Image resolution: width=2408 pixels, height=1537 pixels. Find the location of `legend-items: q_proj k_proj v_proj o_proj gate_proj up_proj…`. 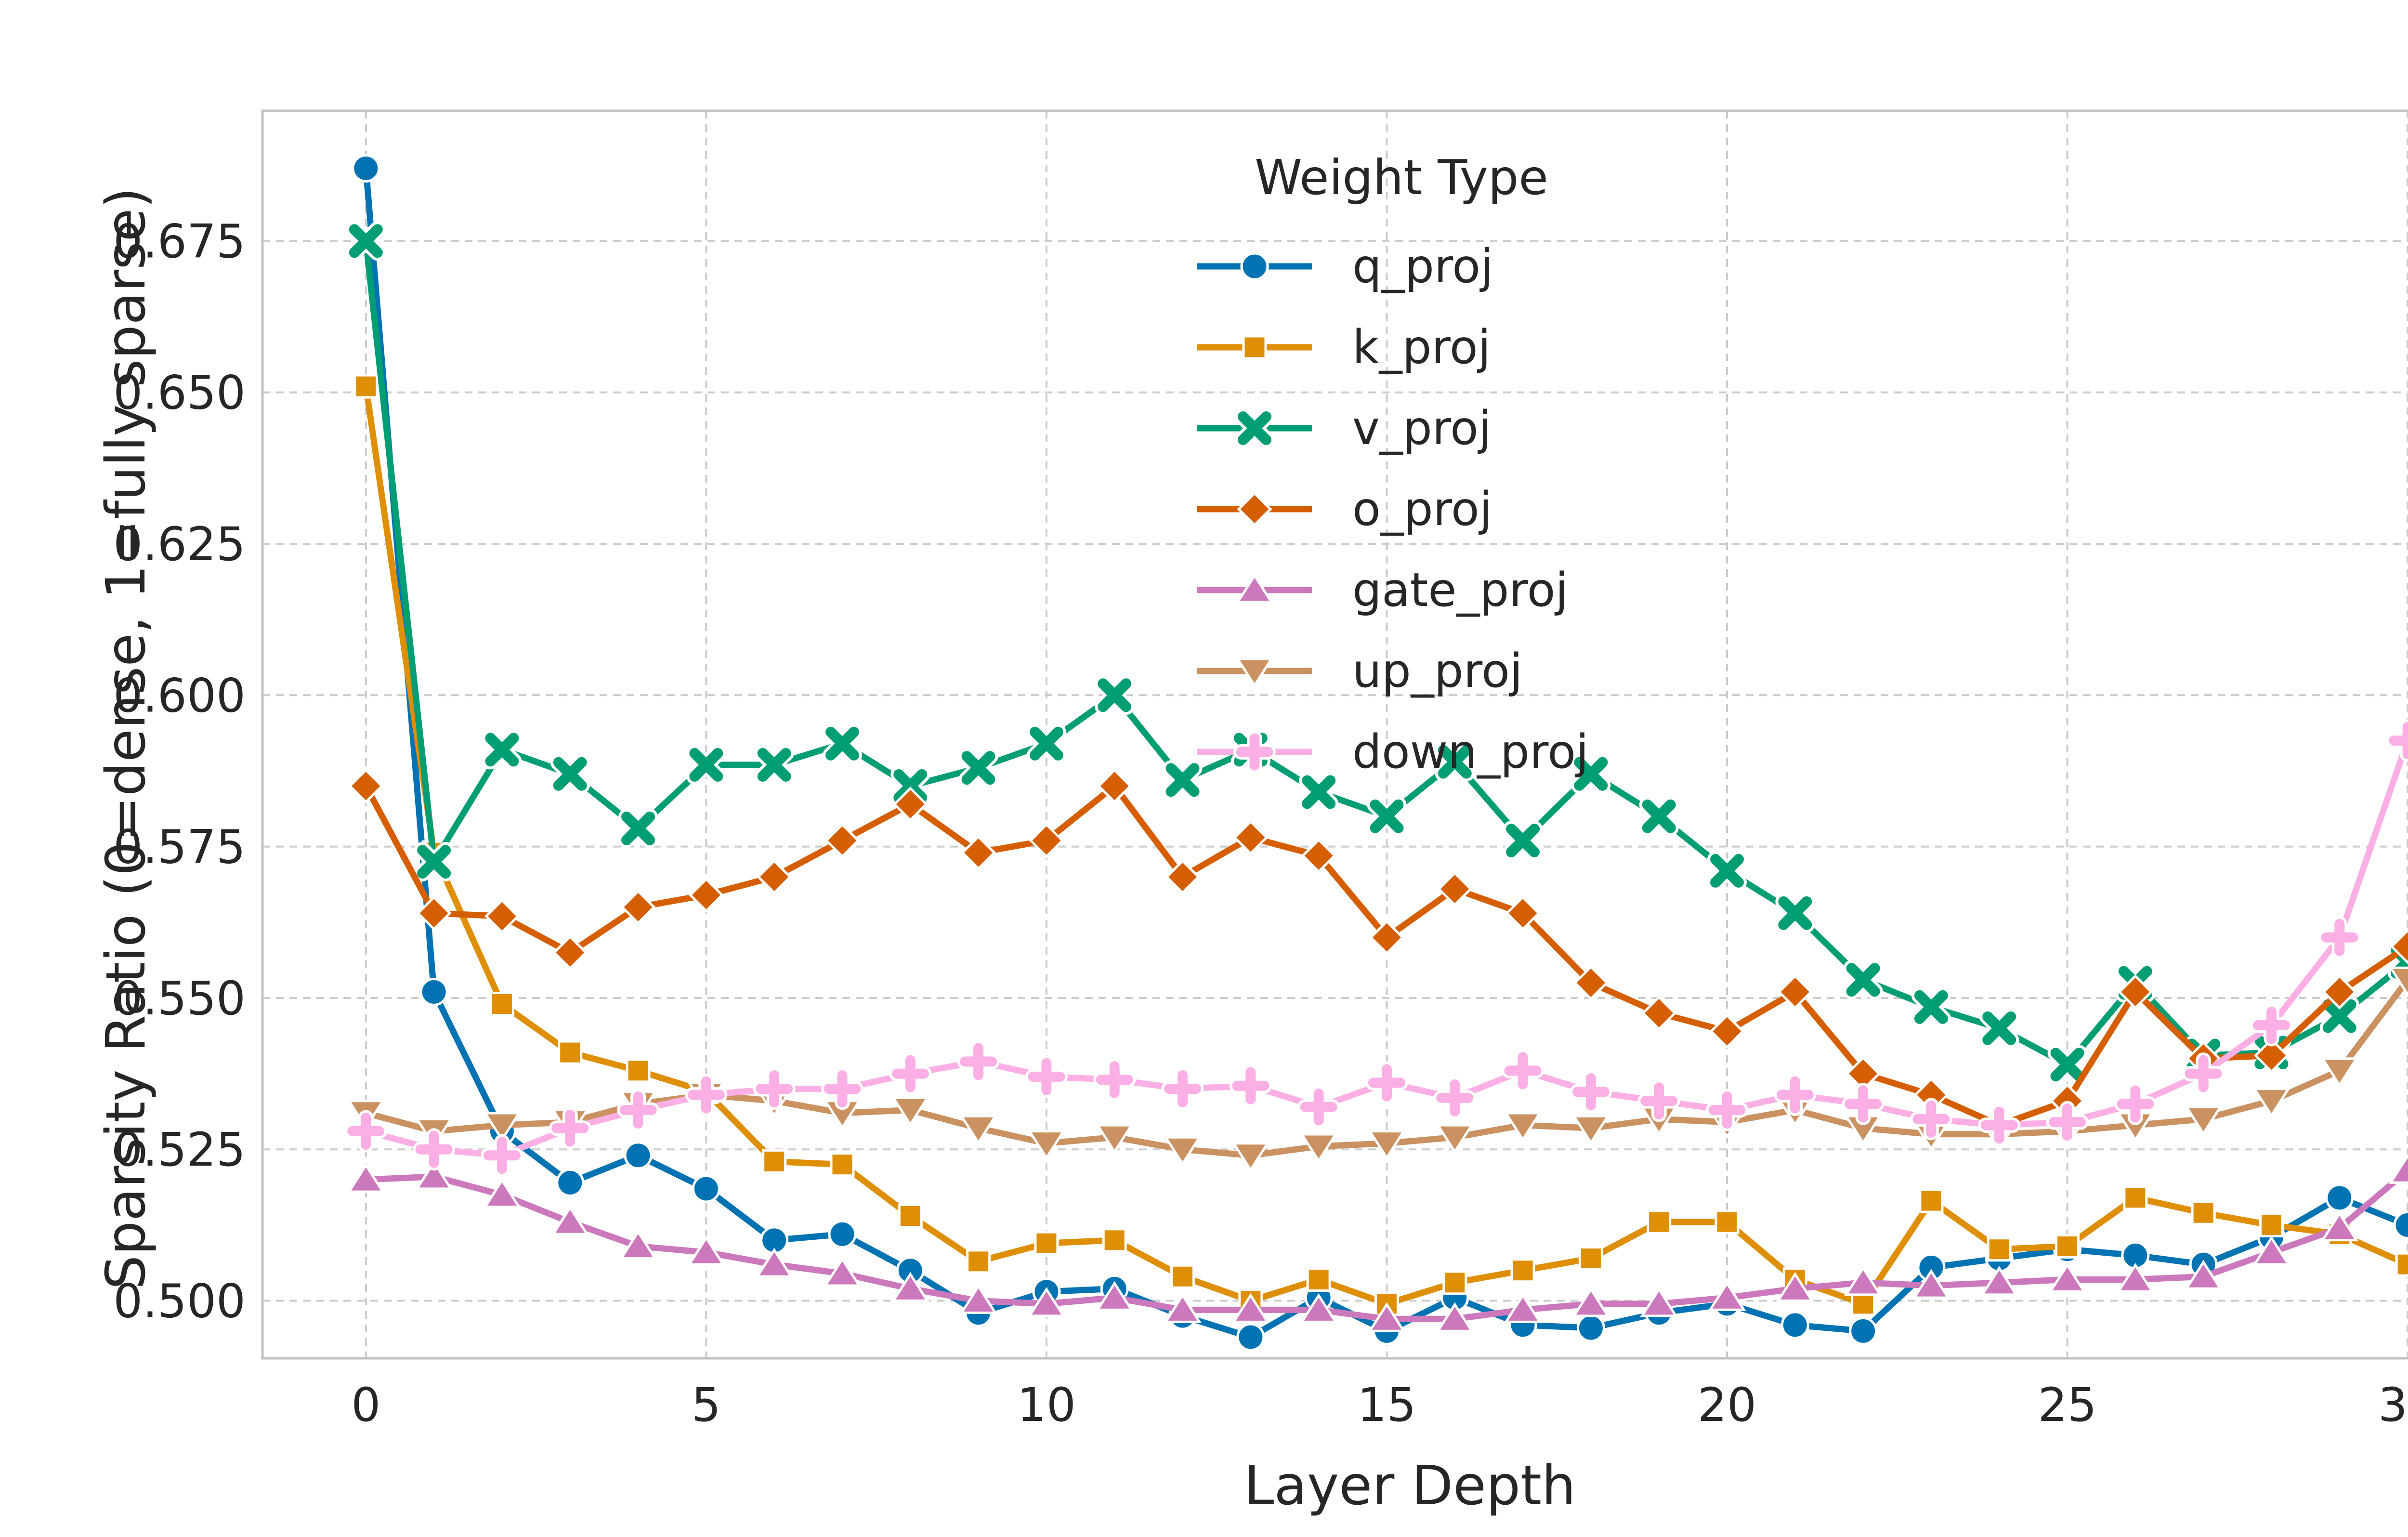

legend-items: q_proj k_proj v_proj o_proj gate_proj up_proj… is located at coordinates (1411, 509).